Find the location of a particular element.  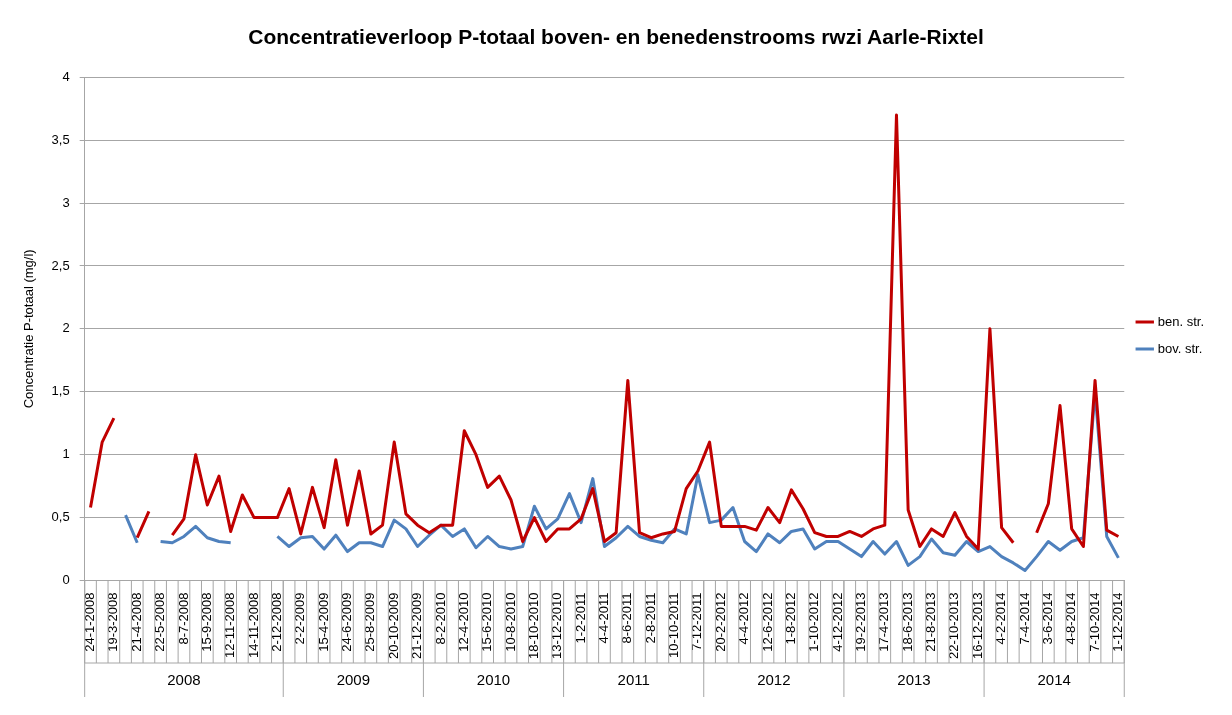

x-tick-label: 18-6-2013 is located at coordinates (907, 622).